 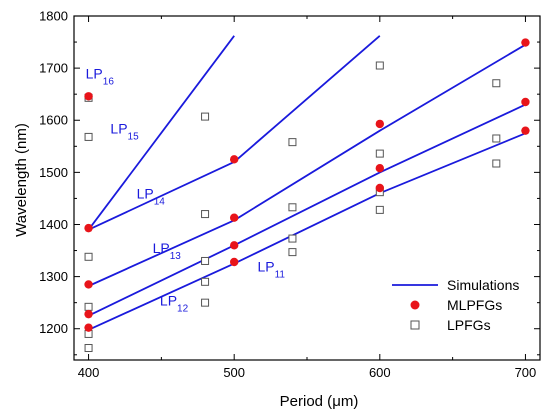 I want to click on x-tick-label: 600, so click(x=380, y=372).